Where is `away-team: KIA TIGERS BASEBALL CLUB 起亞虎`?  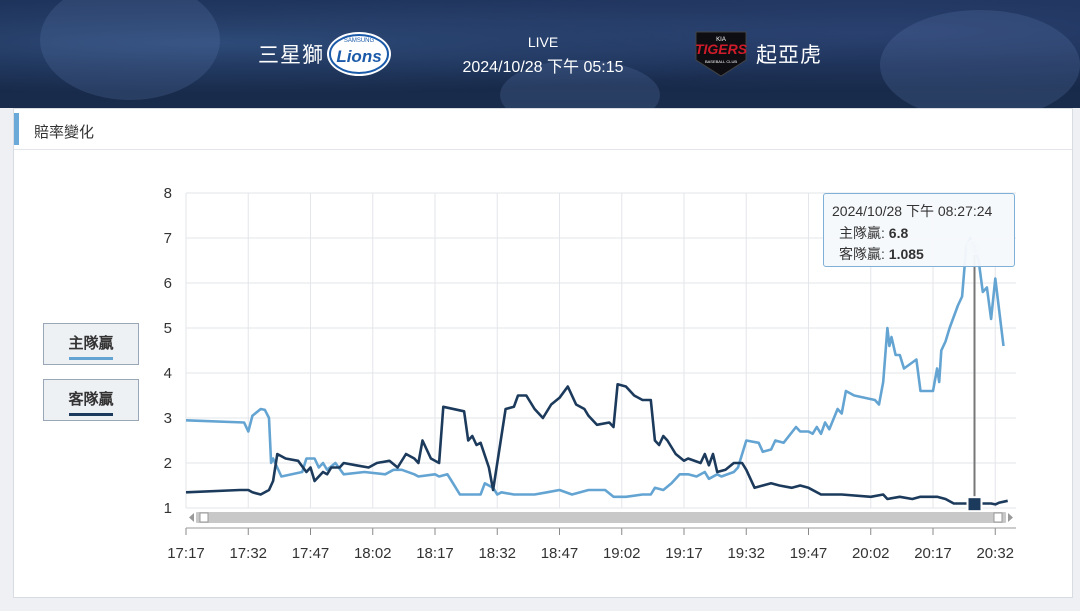
away-team: KIA TIGERS BASEBALL CLUB 起亞虎 is located at coordinates (754, 54).